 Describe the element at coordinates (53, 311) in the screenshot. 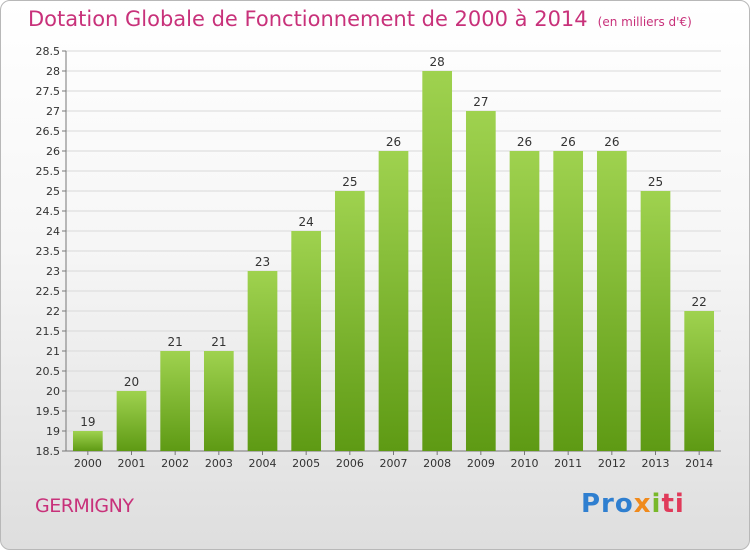

I see `y-tick-label: 22` at that location.